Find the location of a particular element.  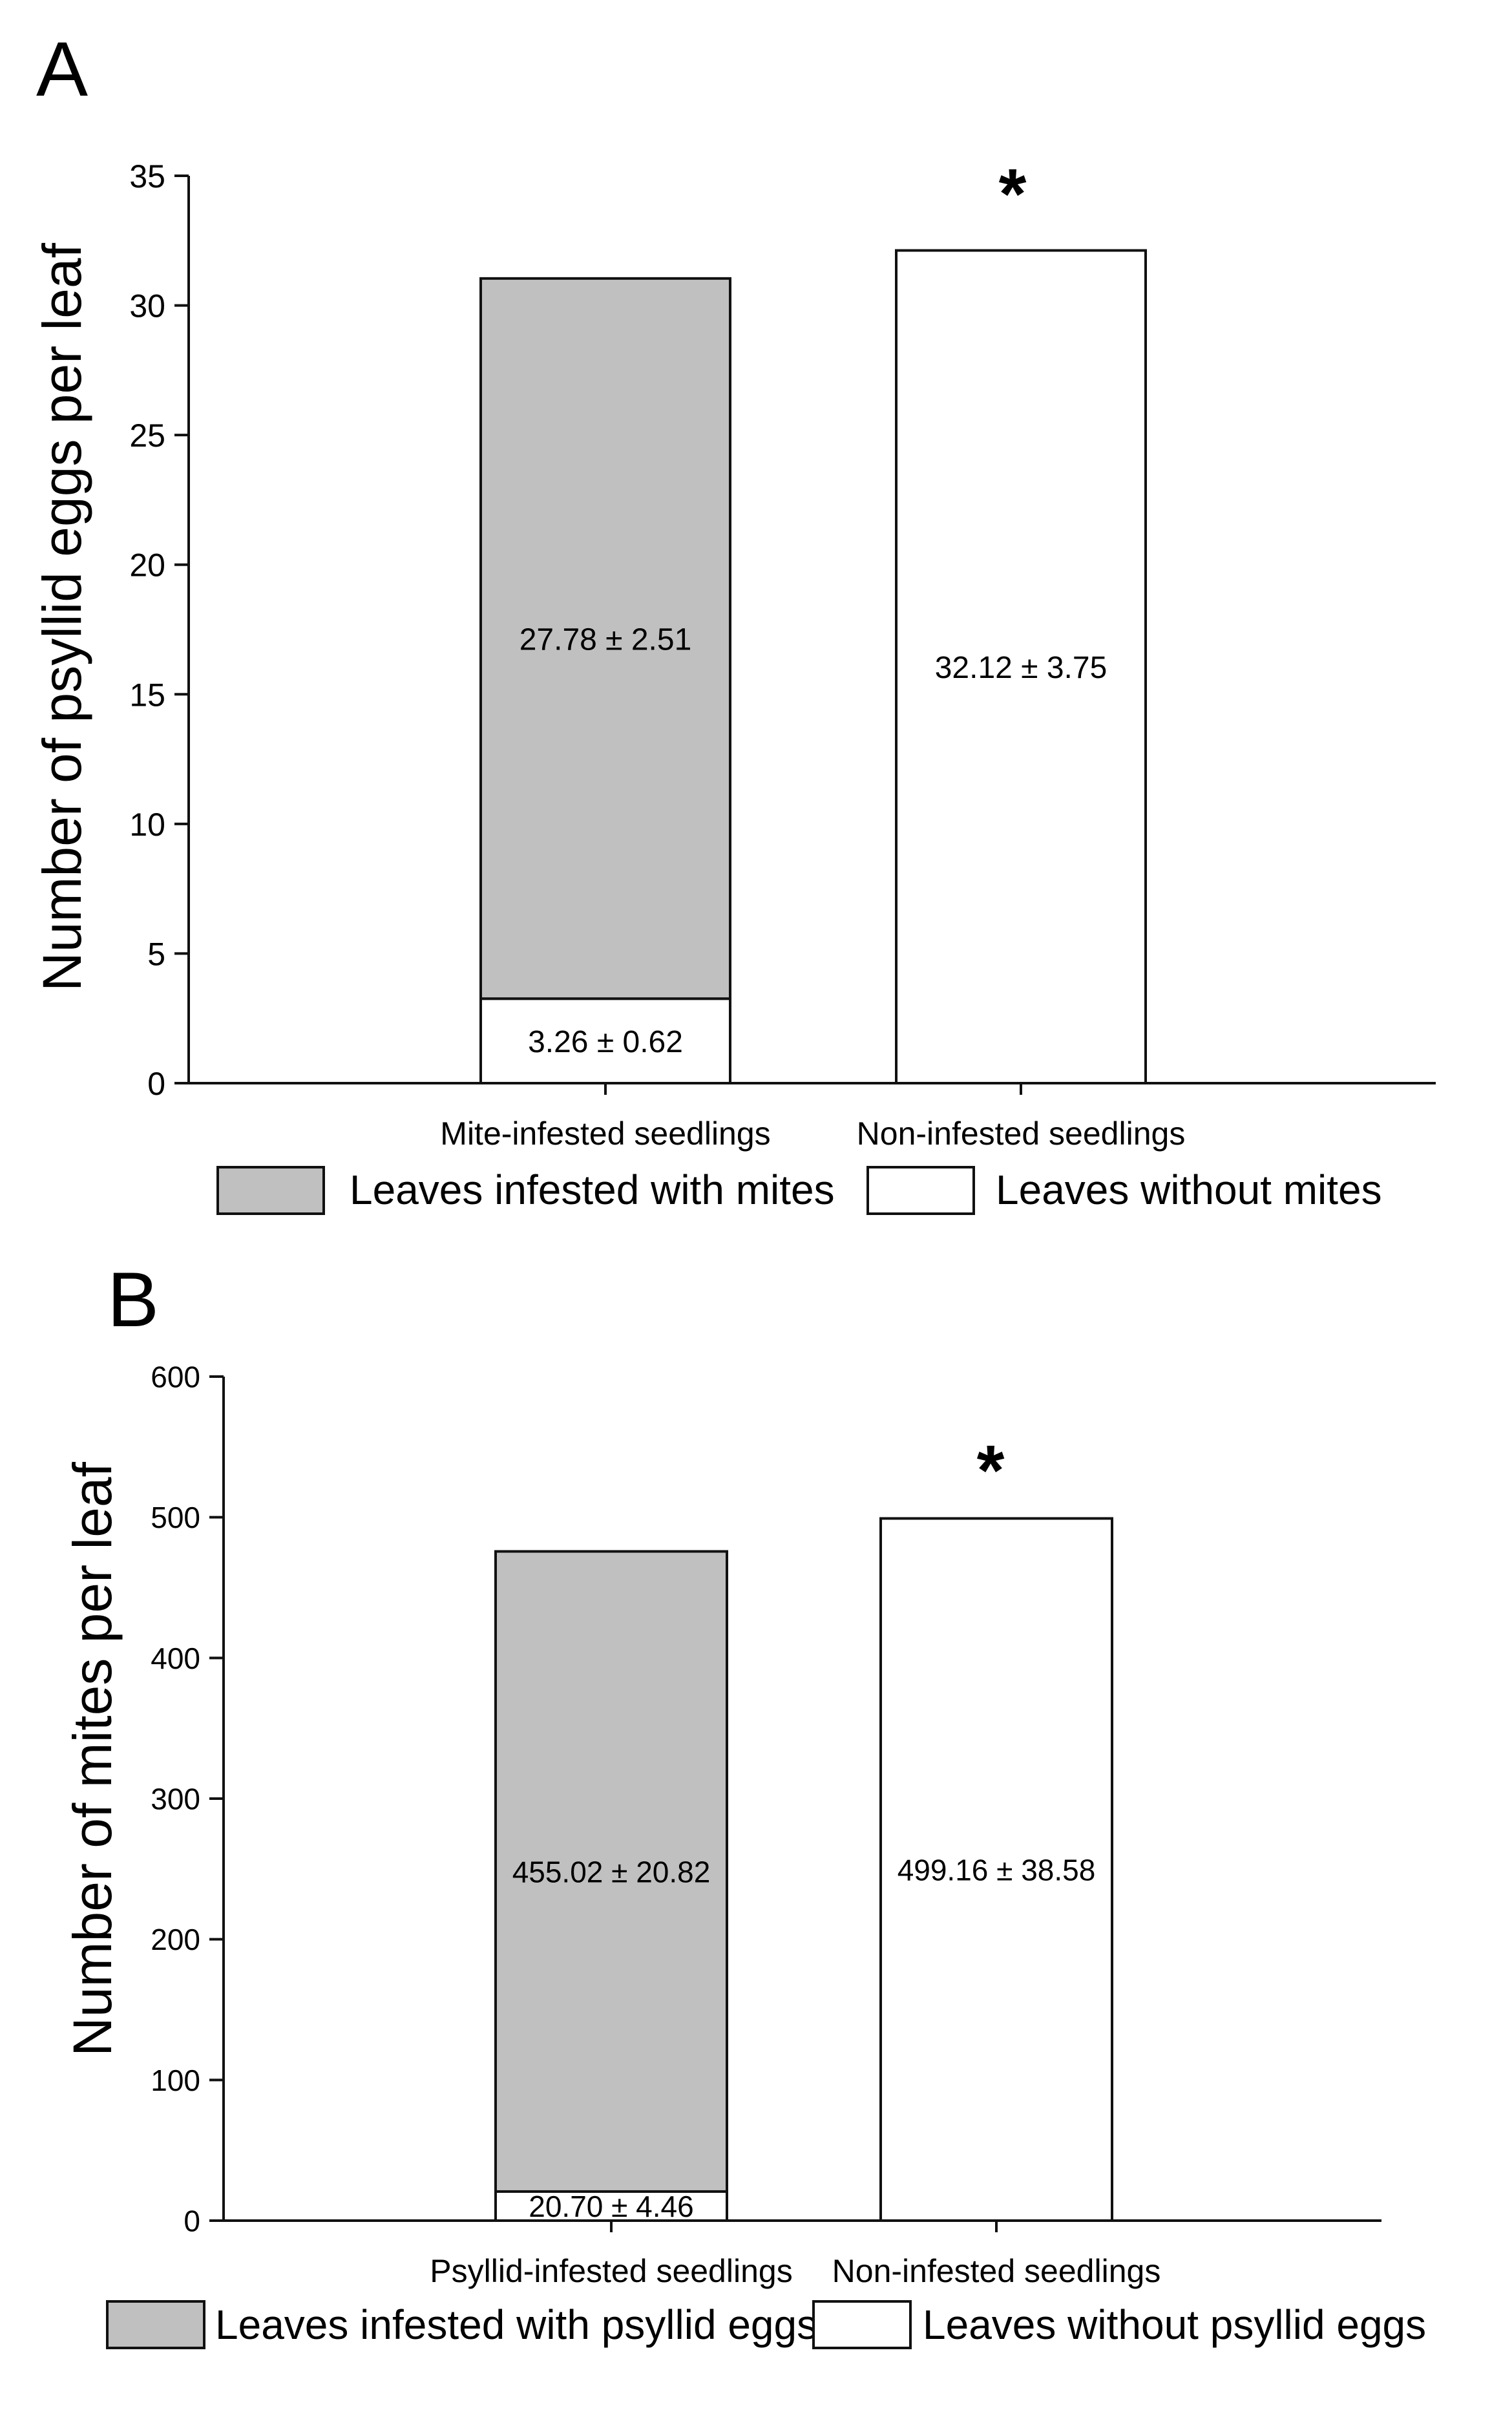

panel-b-y-ticks: 0 100 200 300 400 500 600 is located at coordinates (188, 1799).